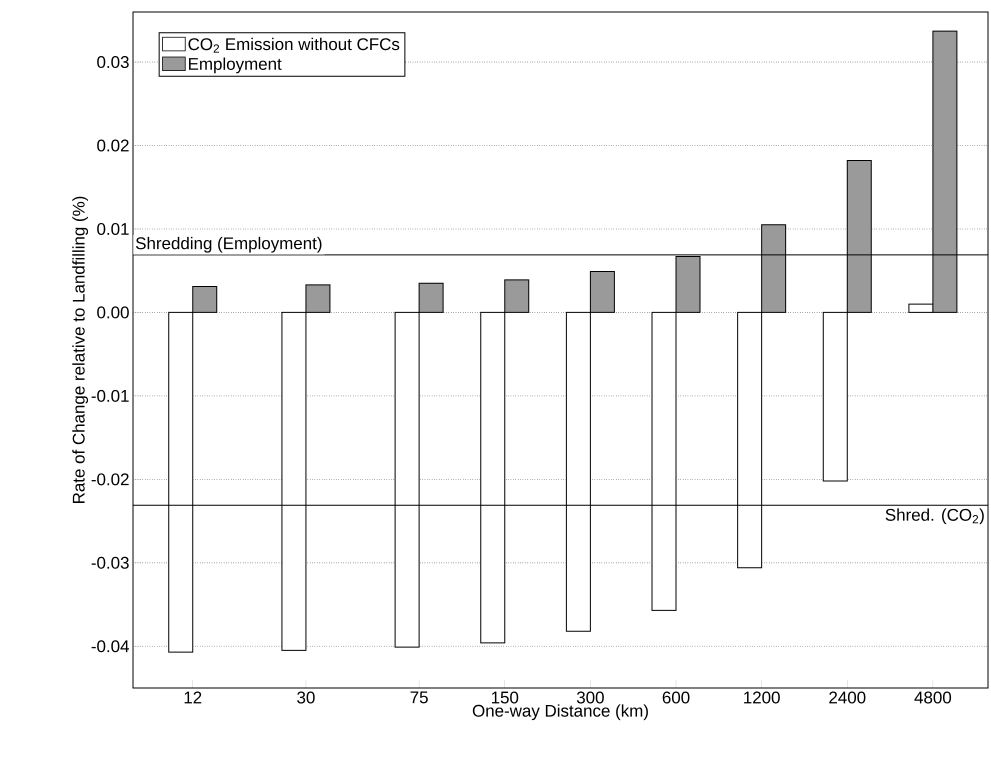 This screenshot has width=991, height=766. What do you see at coordinates (419, 698) in the screenshot?
I see `x-tick-label: 75` at bounding box center [419, 698].